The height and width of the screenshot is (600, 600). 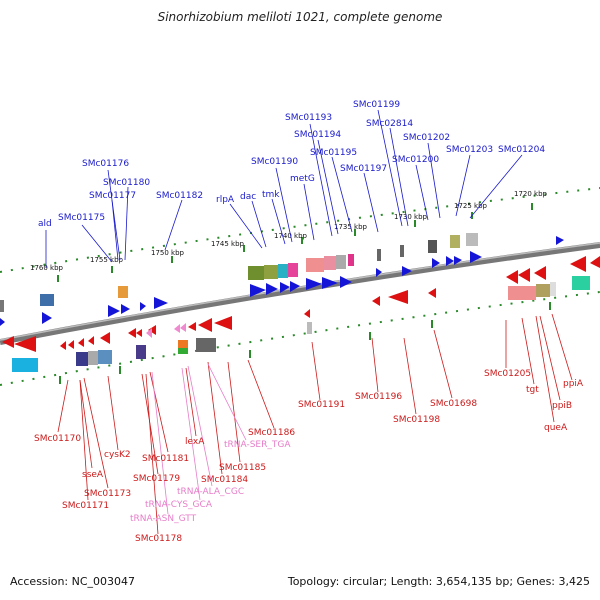 What do you see at coordinates (389, 124) in the screenshot?
I see `gene-label: SMc02814` at bounding box center [389, 124].